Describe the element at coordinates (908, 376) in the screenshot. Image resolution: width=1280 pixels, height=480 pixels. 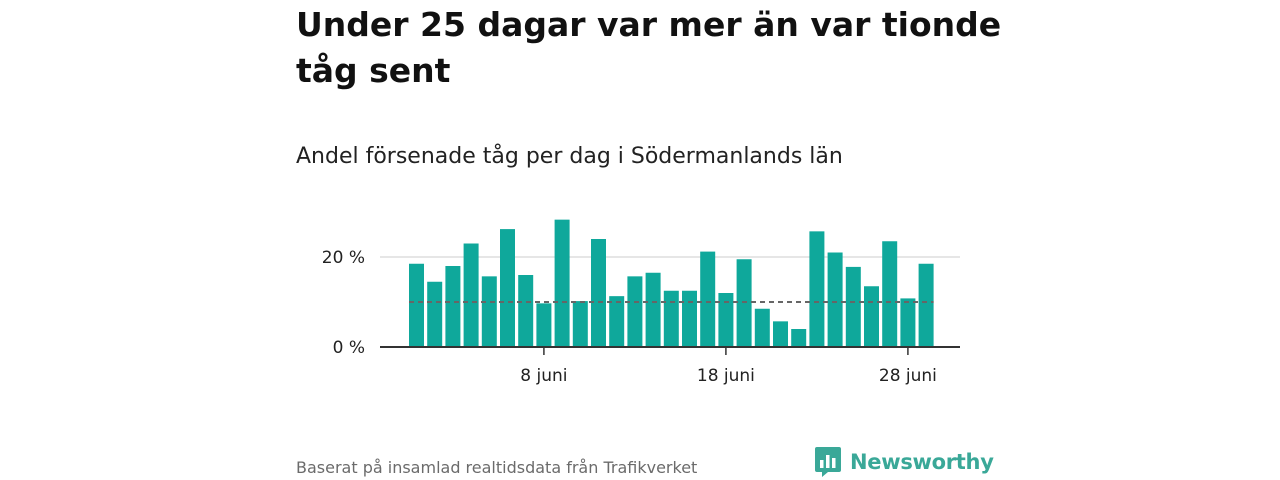
I see `x-tick-label: 28 juni` at that location.